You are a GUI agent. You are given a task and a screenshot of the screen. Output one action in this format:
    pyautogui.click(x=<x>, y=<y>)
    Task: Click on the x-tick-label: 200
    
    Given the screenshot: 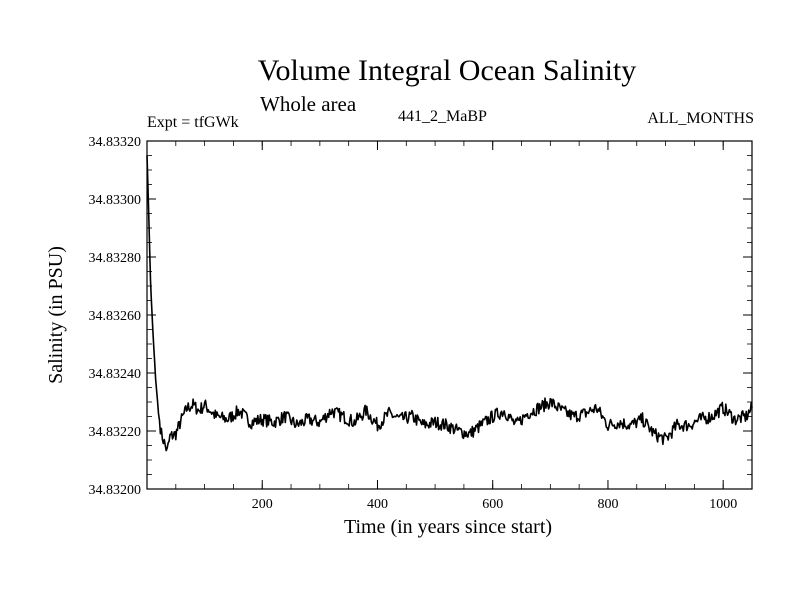 What is the action you would take?
    pyautogui.click(x=262, y=504)
    